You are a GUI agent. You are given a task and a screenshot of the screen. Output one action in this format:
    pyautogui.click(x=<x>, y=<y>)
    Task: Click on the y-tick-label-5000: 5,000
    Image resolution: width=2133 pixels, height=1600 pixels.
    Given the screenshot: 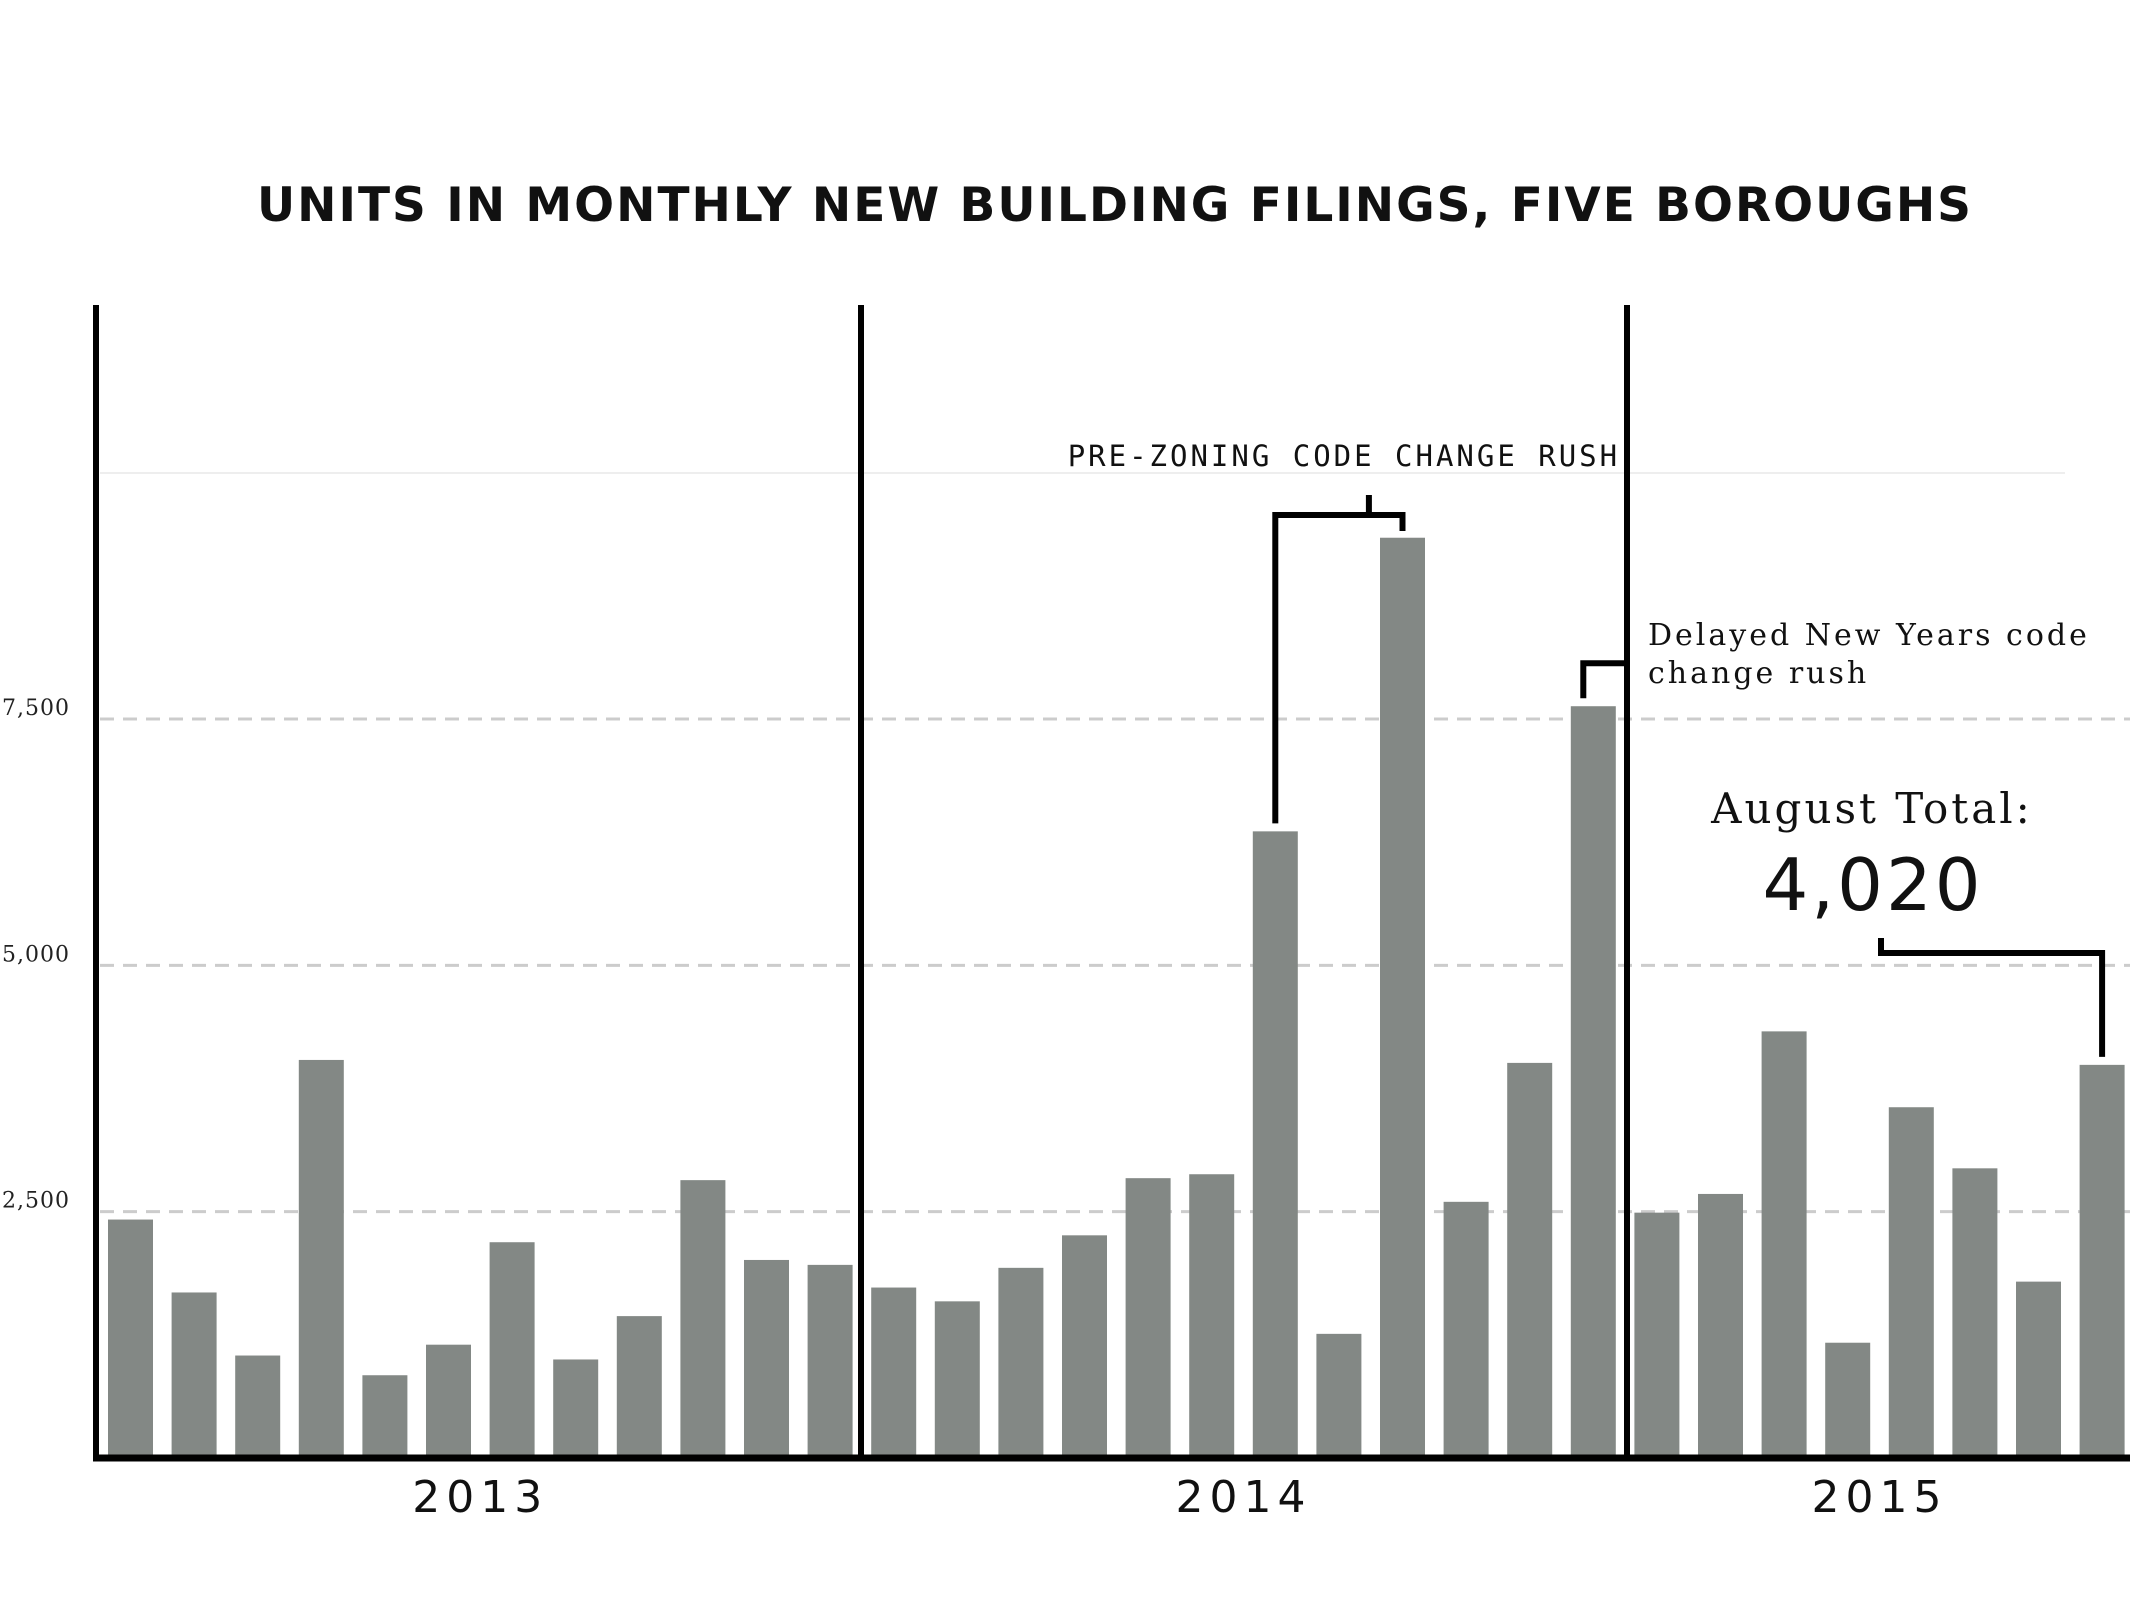 What is the action you would take?
    pyautogui.click(x=36, y=954)
    